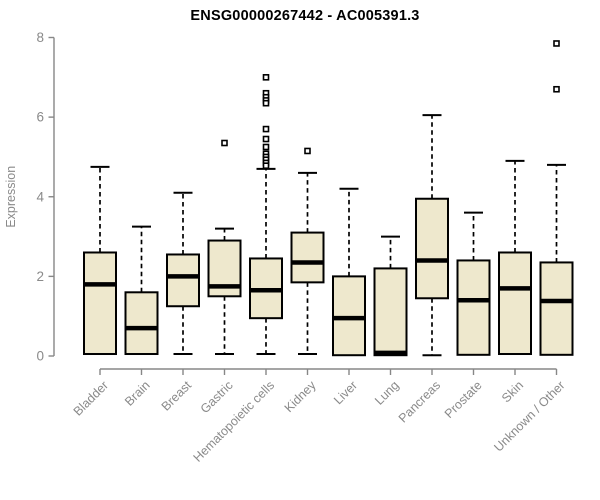 The image size is (600, 500). Describe the element at coordinates (463, 399) in the screenshot. I see `x-tick-label: Prostate` at that location.